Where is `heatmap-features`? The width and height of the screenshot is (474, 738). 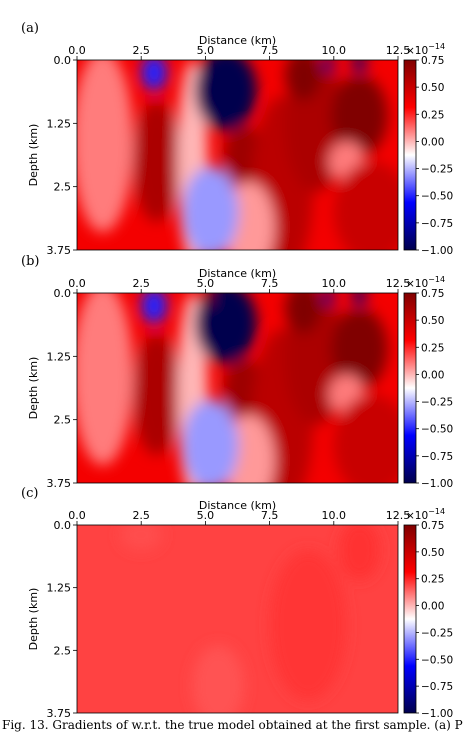 heatmap-features is located at coordinates (250, 619).